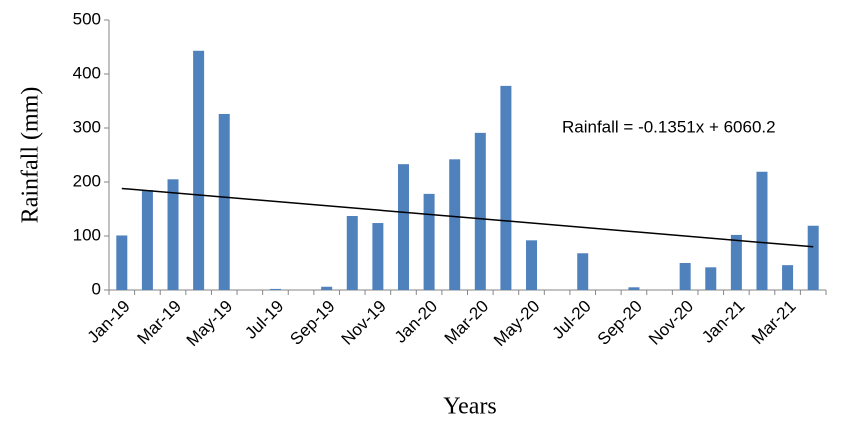 Image resolution: width=845 pixels, height=424 pixels. Describe the element at coordinates (87, 126) in the screenshot. I see `y-tick-label: 300` at that location.